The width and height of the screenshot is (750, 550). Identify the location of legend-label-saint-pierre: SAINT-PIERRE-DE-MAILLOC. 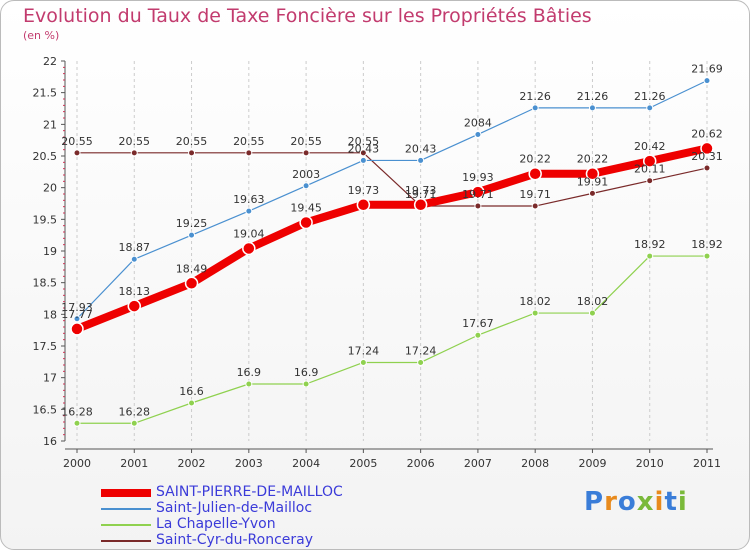
(249, 492).